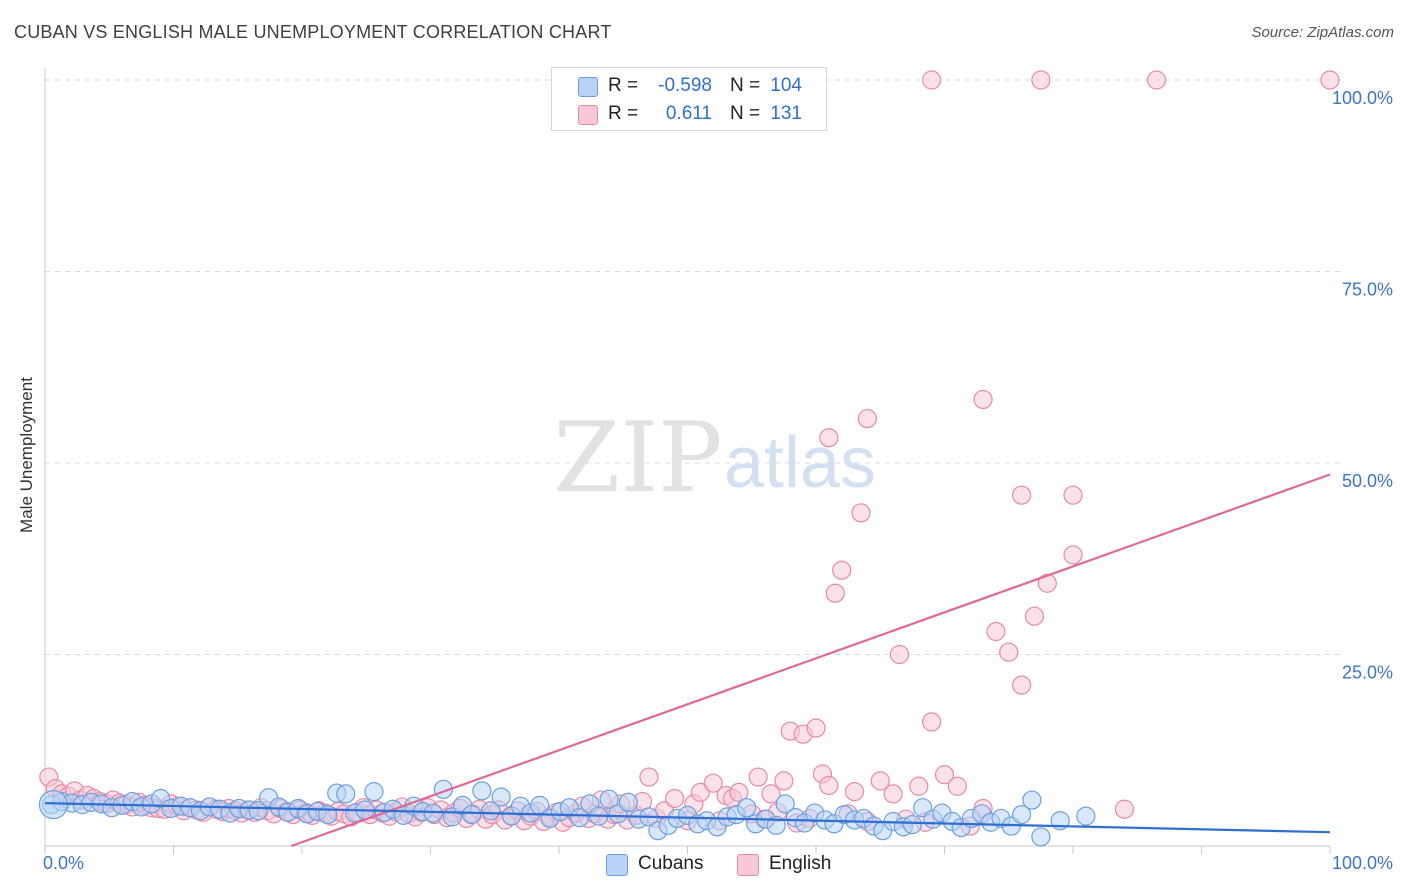  I want to click on x-tick-label: 100.0%, so click(1362, 863).